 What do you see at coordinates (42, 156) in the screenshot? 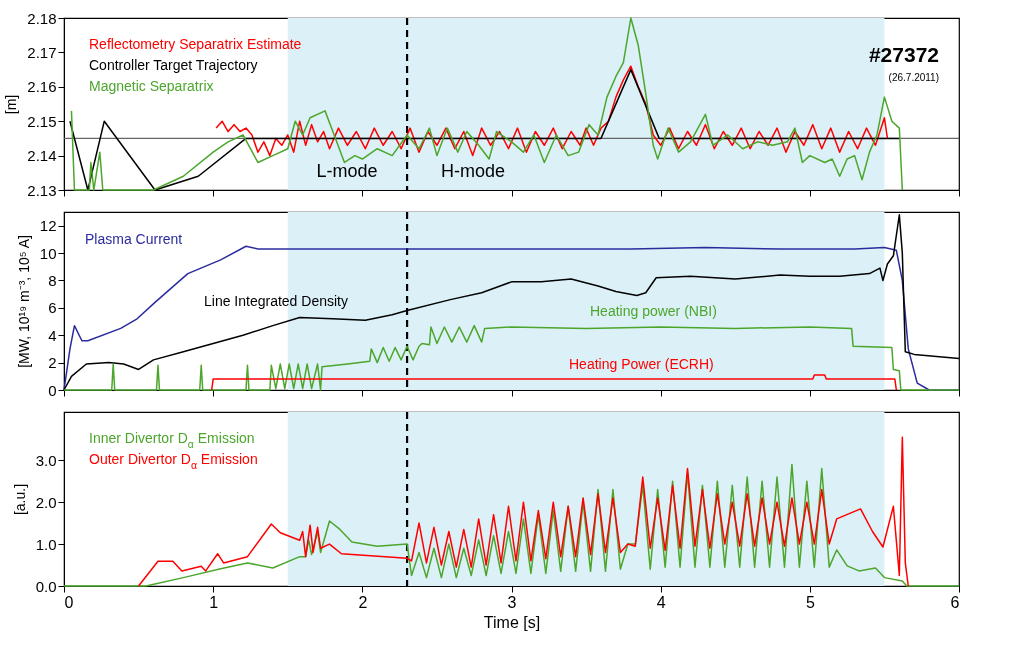
I see `y-tick-label: 2.14` at bounding box center [42, 156].